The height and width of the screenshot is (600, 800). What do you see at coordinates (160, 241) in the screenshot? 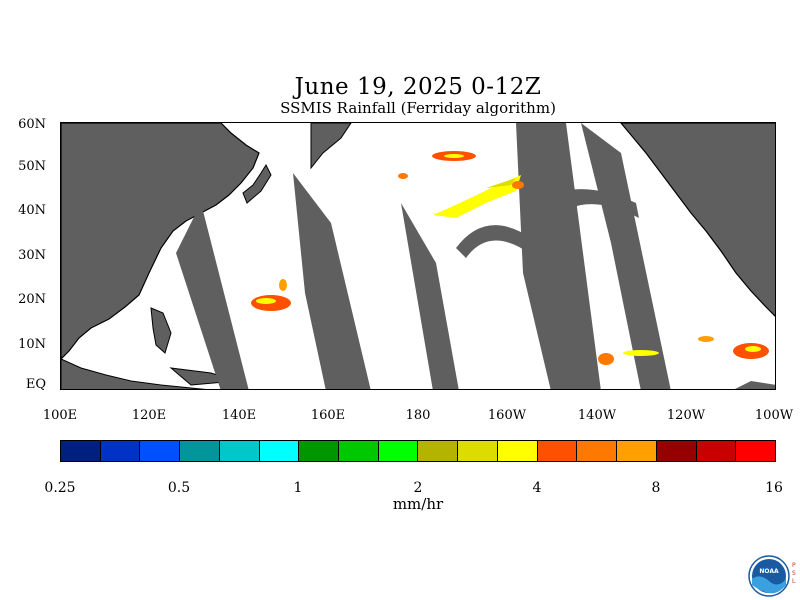
I see `asia-landmass` at bounding box center [160, 241].